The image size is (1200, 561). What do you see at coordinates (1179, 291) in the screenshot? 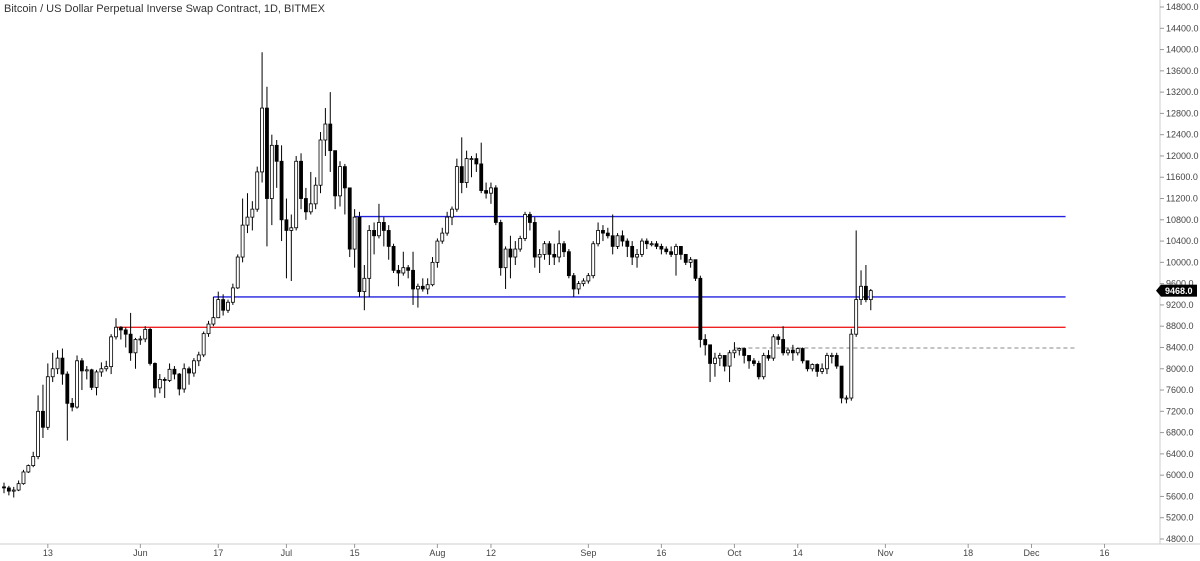
I see `last-price-label: 9468.0` at bounding box center [1179, 291].